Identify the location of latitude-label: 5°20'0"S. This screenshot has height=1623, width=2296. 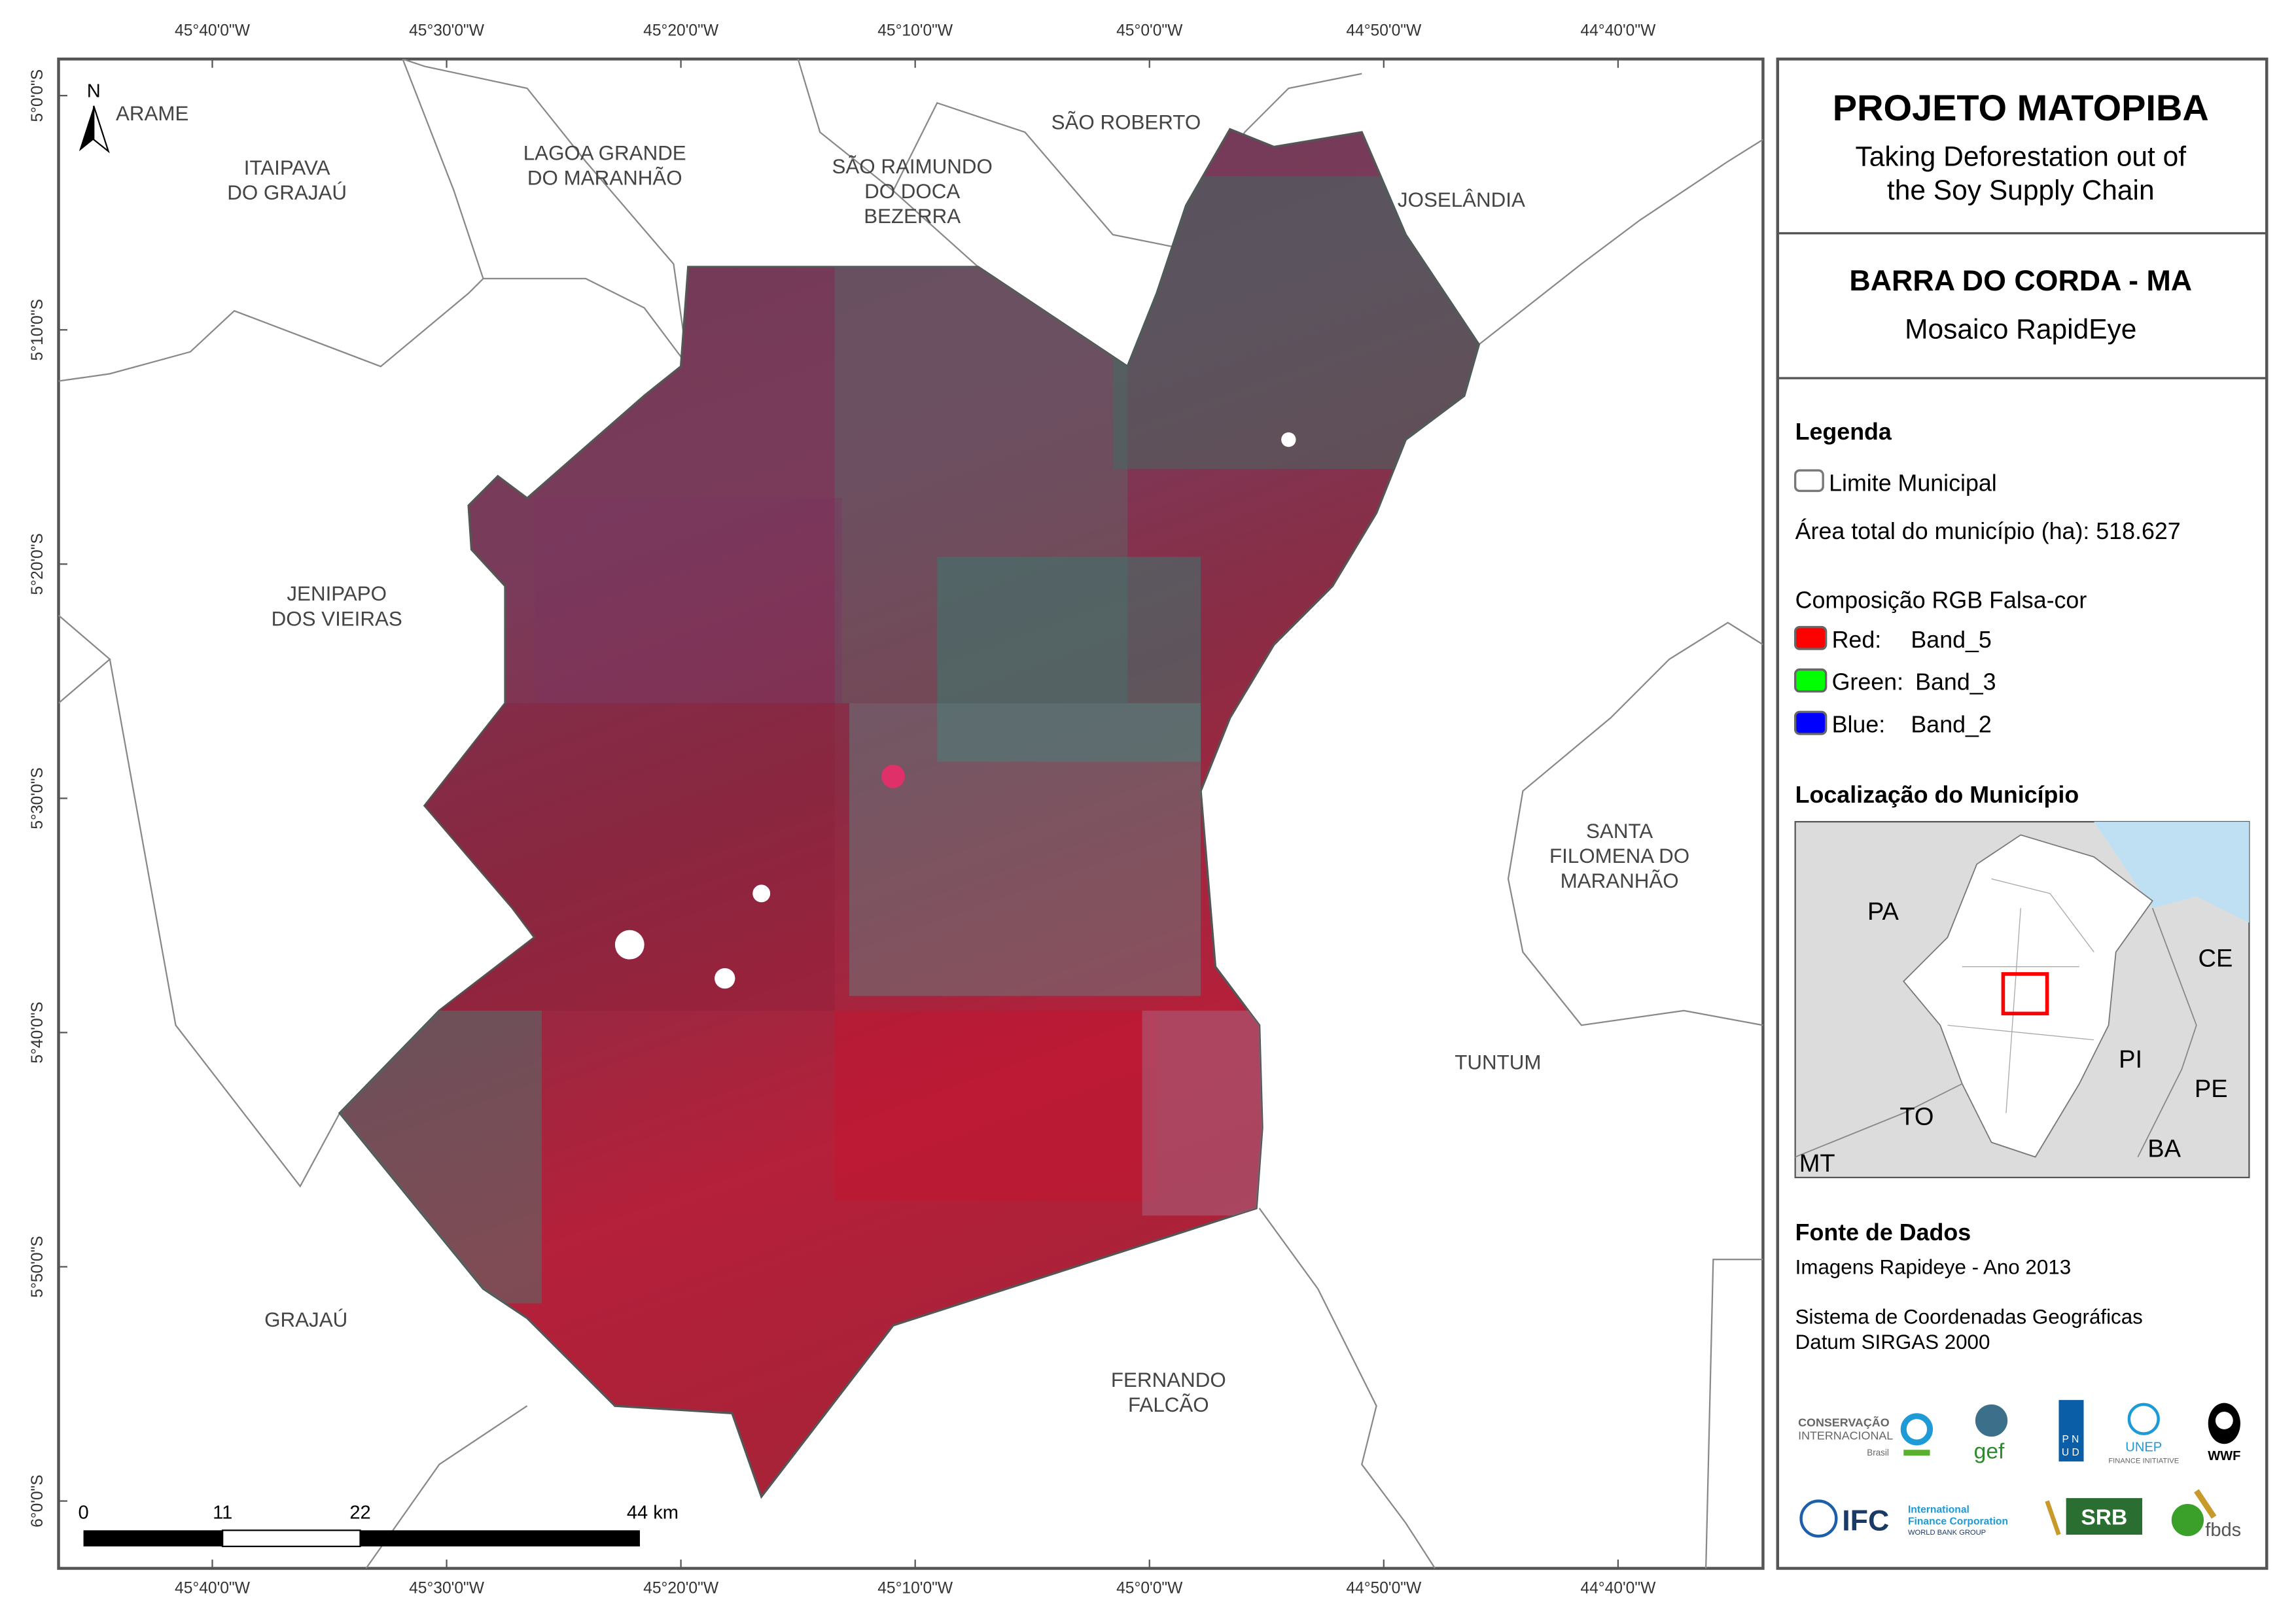
(37, 564).